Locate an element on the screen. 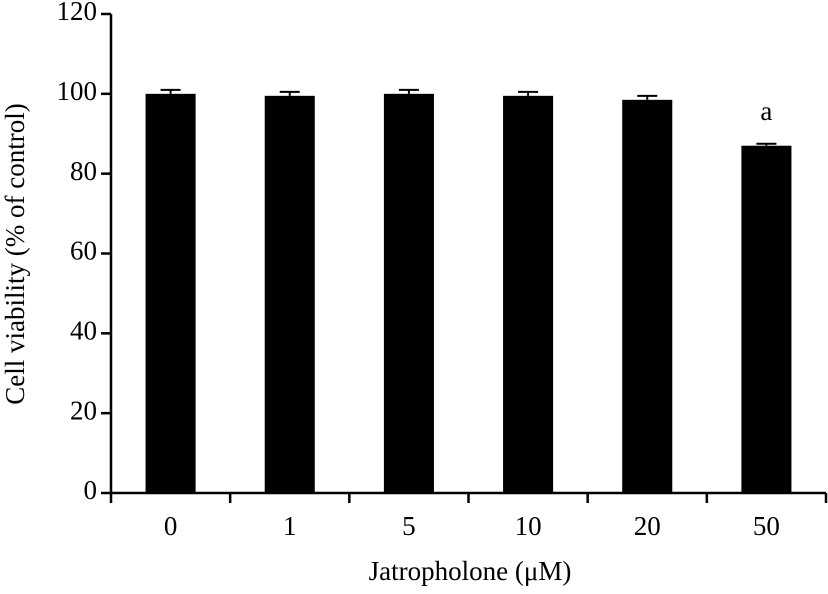 The width and height of the screenshot is (828, 594). x-tick-label: 1 is located at coordinates (290, 526).